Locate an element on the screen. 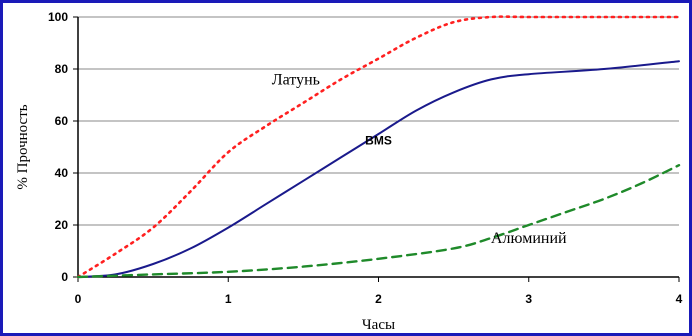  x-tick-label-2: 2 is located at coordinates (378, 299).